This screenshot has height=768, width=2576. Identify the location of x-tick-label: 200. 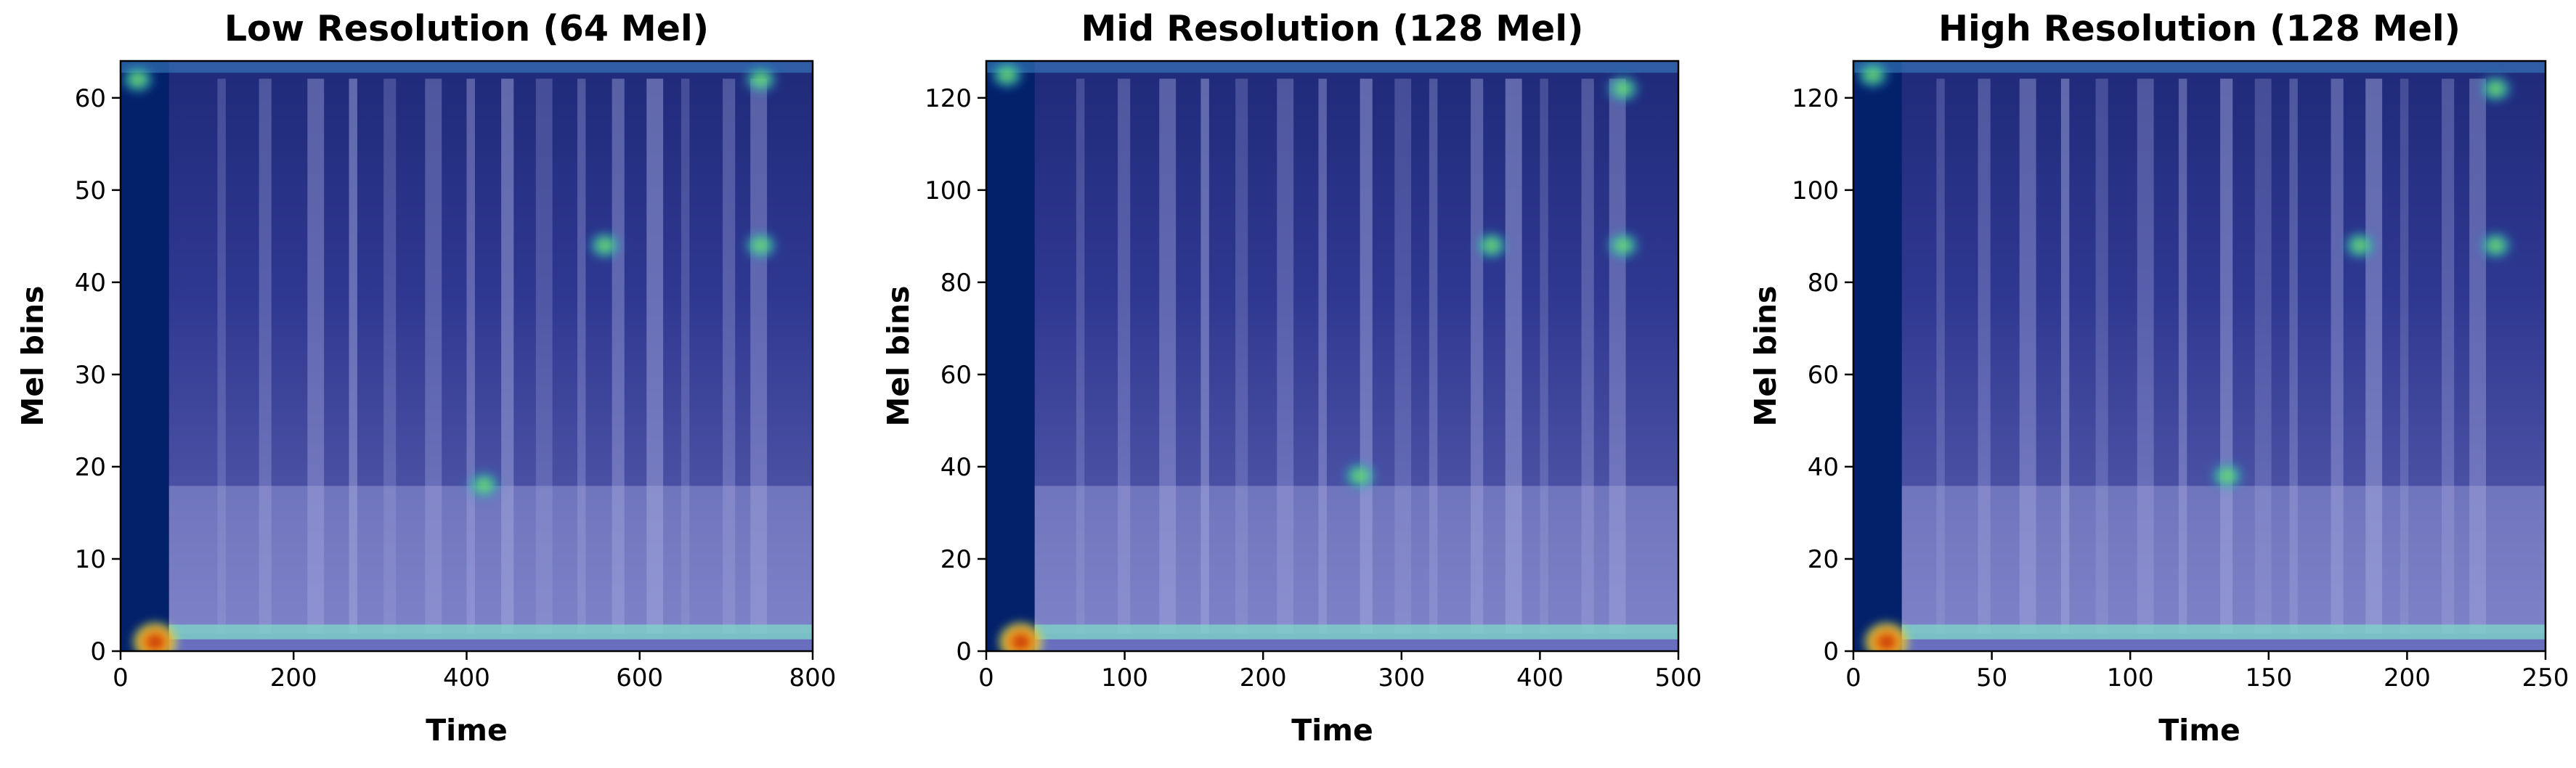
(1263, 678).